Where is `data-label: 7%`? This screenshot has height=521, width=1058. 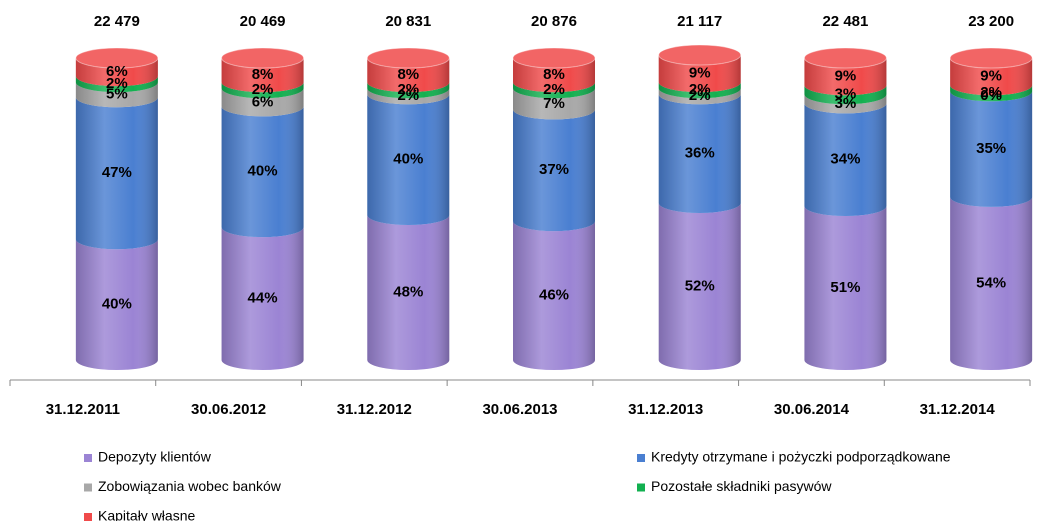 data-label: 7% is located at coordinates (554, 103).